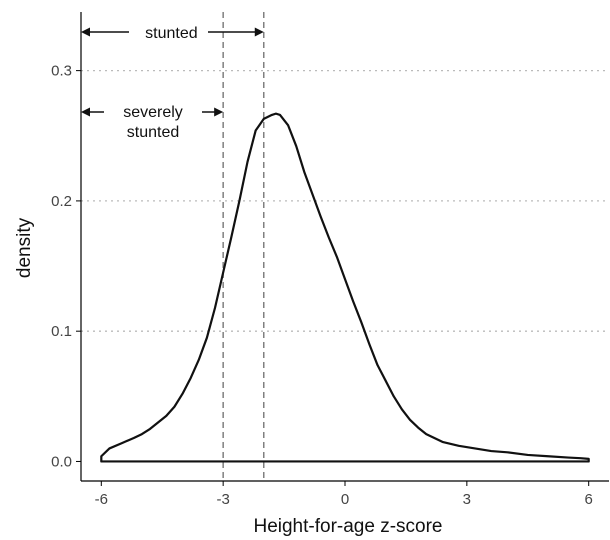 This screenshot has width=610, height=540. I want to click on x-axis-title: Height-for-age z-score, so click(347, 526).